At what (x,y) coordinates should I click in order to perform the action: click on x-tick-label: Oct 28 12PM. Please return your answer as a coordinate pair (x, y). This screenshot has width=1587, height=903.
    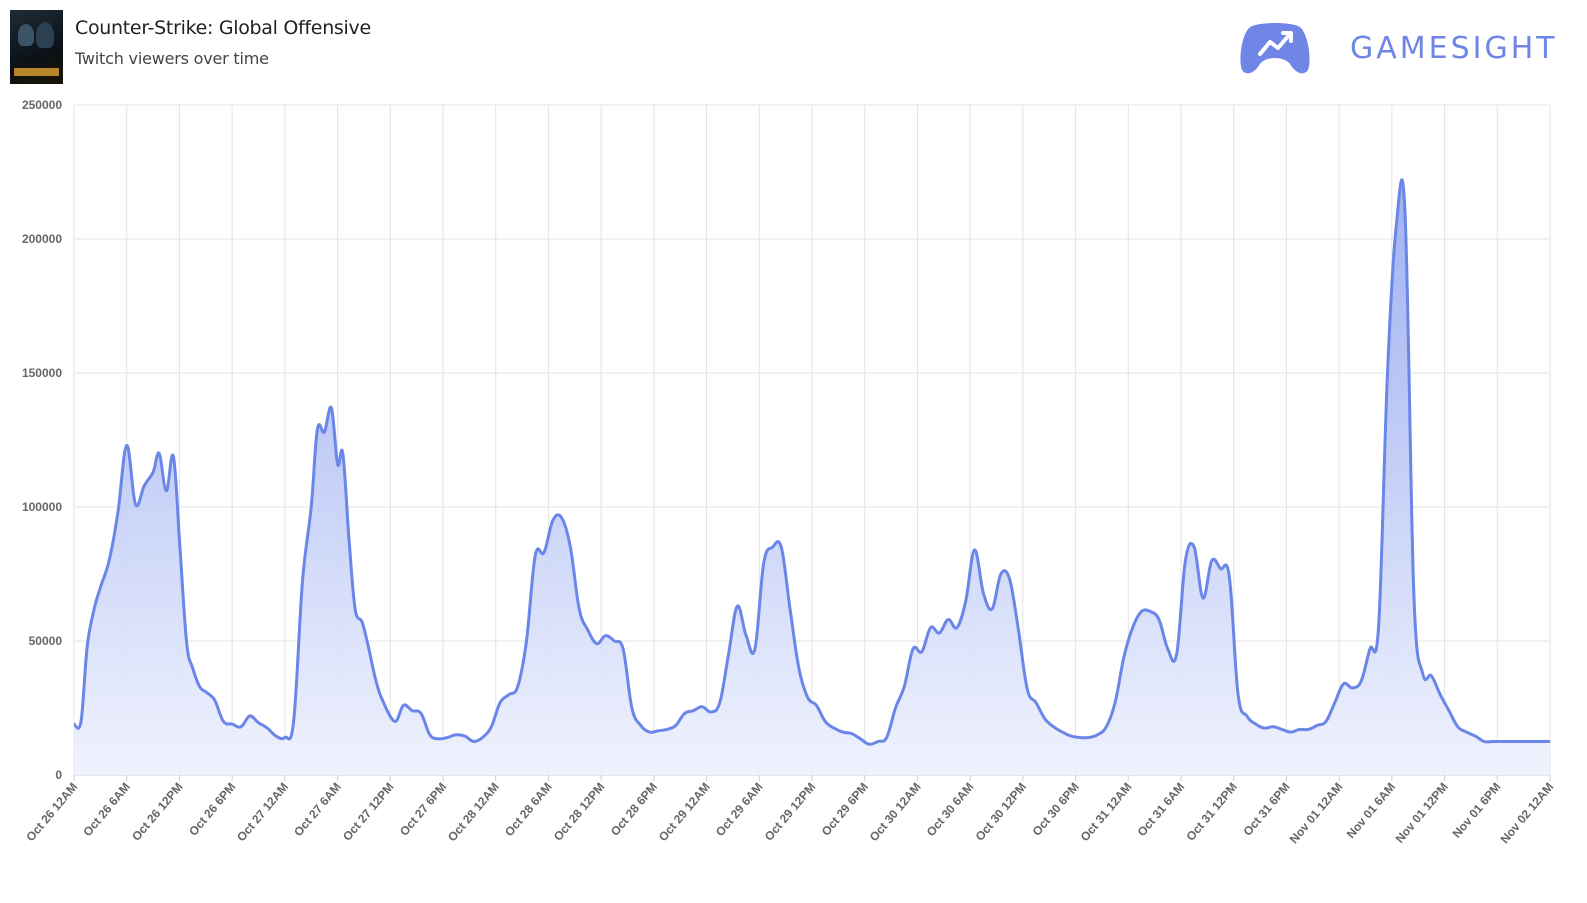
    Looking at the image, I should click on (579, 812).